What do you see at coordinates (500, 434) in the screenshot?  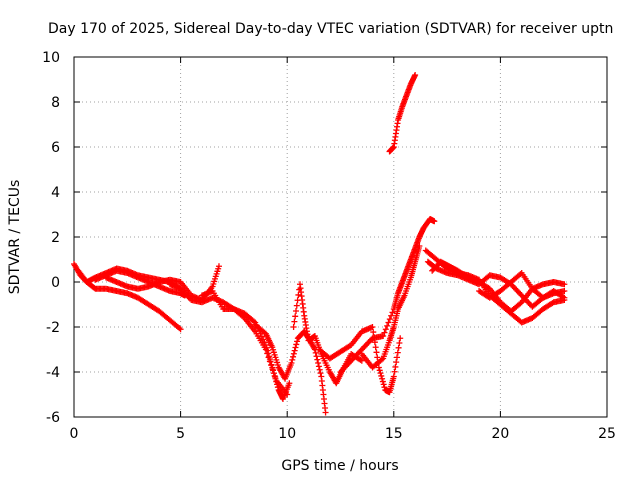 I see `x-tick-label: 20` at bounding box center [500, 434].